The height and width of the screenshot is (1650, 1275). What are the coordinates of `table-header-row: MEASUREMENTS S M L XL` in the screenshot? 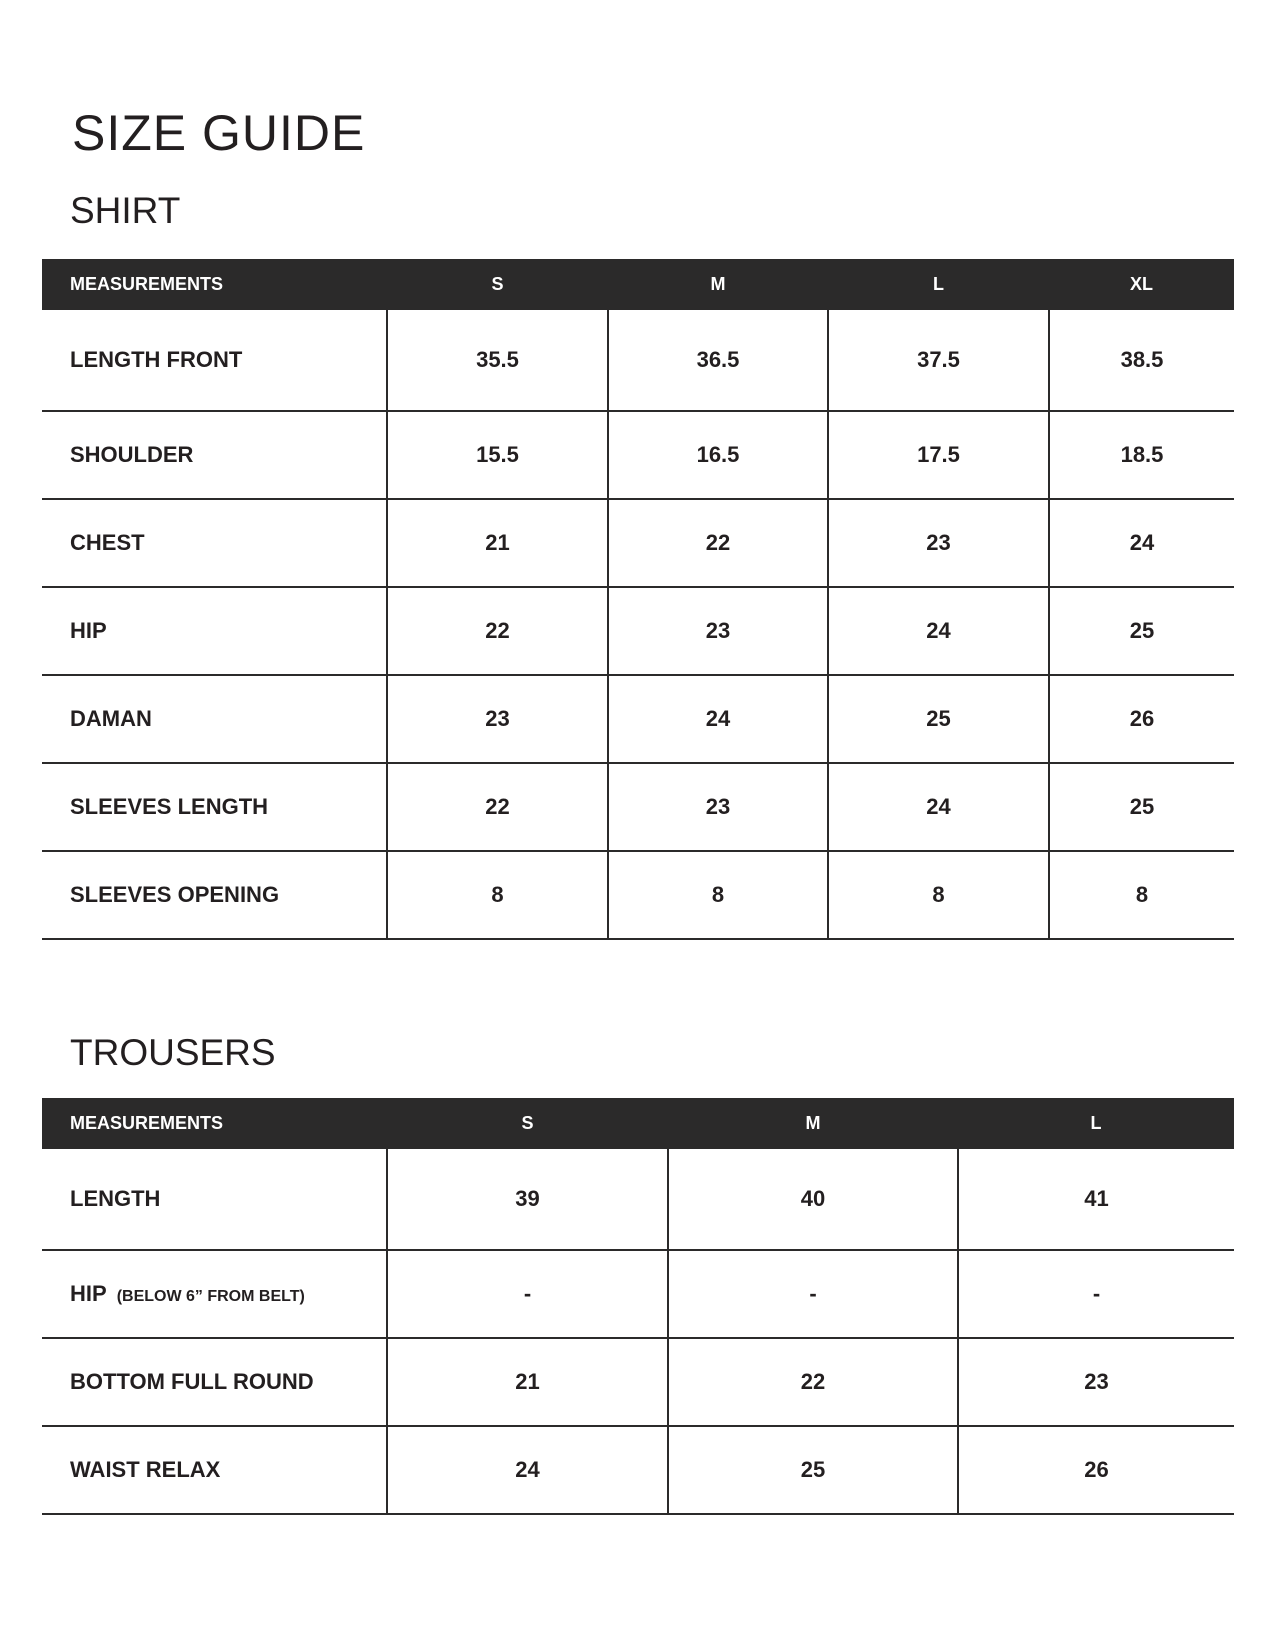 It's located at (638, 284).